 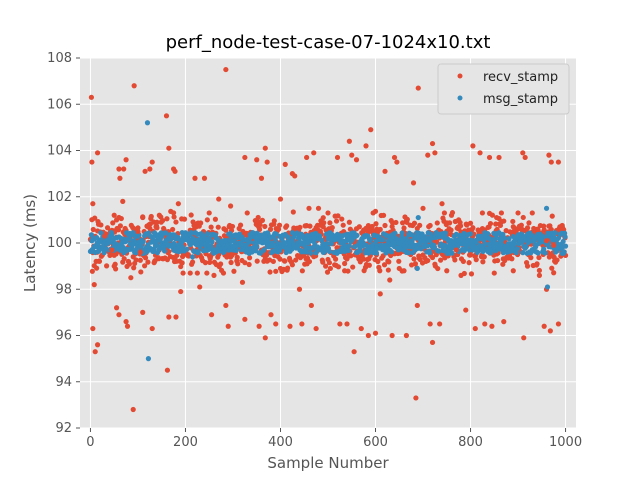 What do you see at coordinates (375, 442) in the screenshot?
I see `x-tick-label: 600` at bounding box center [375, 442].